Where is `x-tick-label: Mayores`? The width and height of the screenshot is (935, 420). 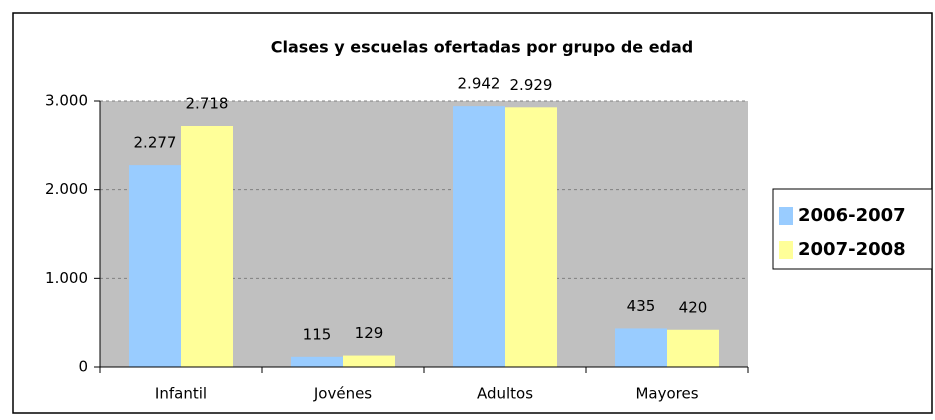 x-tick-label: Mayores is located at coordinates (666, 394).